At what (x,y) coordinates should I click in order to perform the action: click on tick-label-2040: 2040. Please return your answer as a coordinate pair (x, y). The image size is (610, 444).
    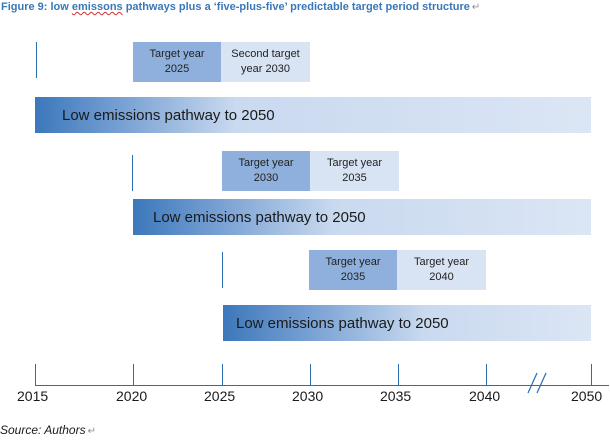
    Looking at the image, I should click on (485, 396).